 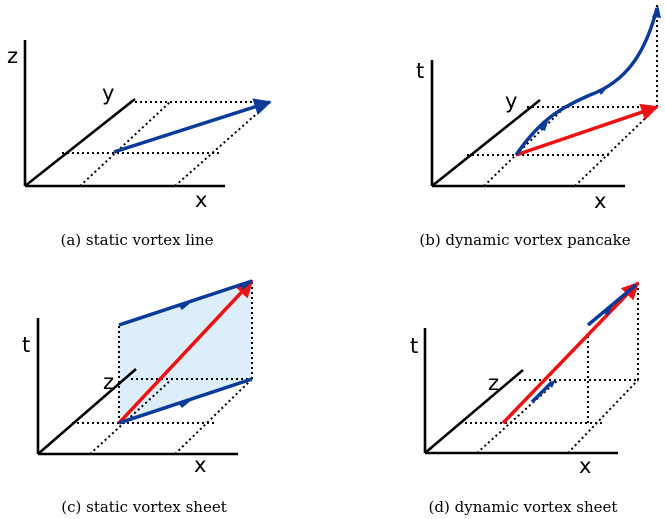 What do you see at coordinates (599, 68) in the screenshot?
I see `trajectory-arrowheads` at bounding box center [599, 68].